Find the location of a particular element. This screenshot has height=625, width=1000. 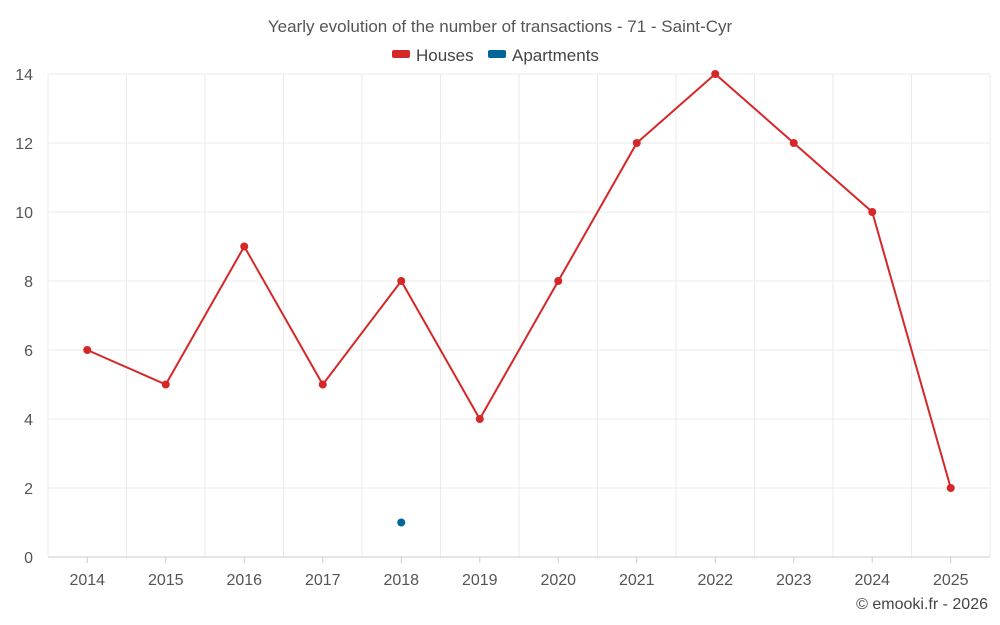

y-tick-label: 14 is located at coordinates (24, 75).